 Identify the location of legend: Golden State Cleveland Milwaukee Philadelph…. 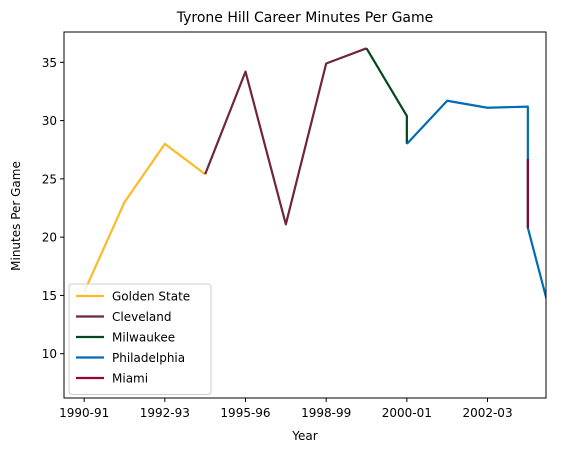
(140, 339).